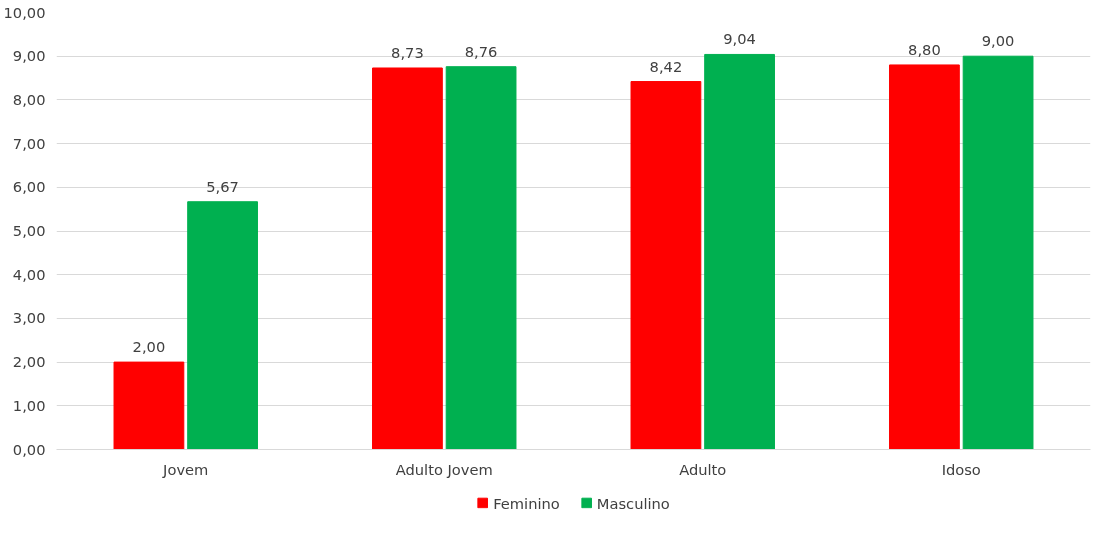  What do you see at coordinates (29, 405) in the screenshot?
I see `y-tick-label: 1,00` at bounding box center [29, 405].